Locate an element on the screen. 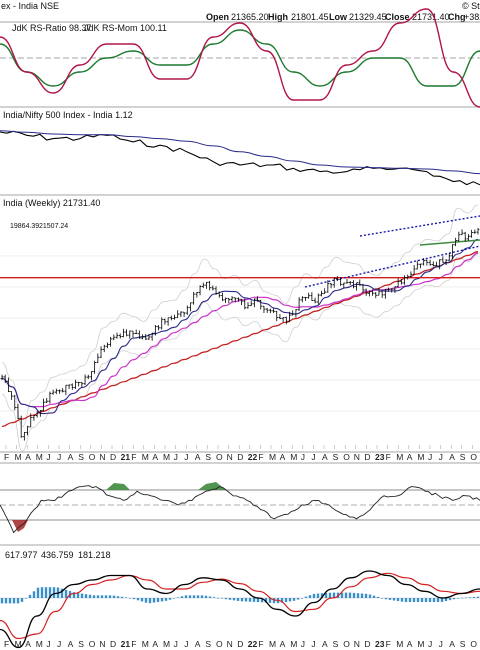  x-tick-label: 23 is located at coordinates (380, 457).